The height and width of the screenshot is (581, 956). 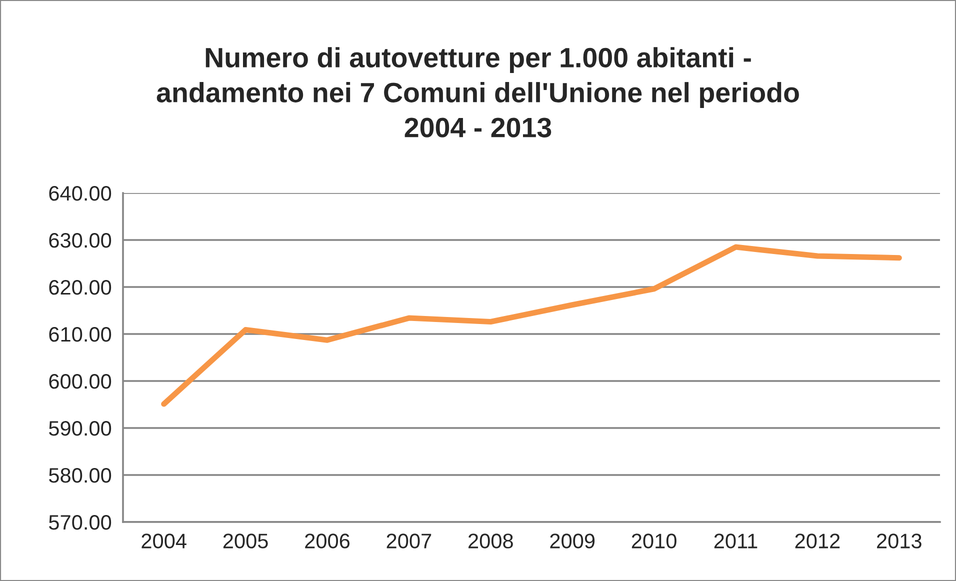 I want to click on x-tick-label: 2005, so click(x=245, y=541).